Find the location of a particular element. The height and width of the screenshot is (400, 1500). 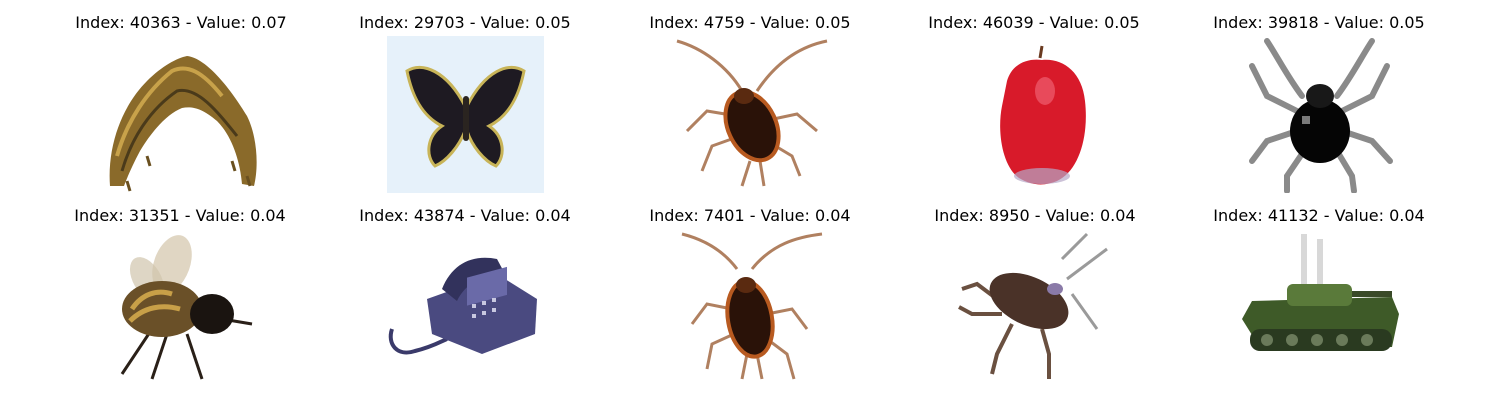

panel-title: Index: 46039 - Value: 0.05 is located at coordinates (1034, 22).